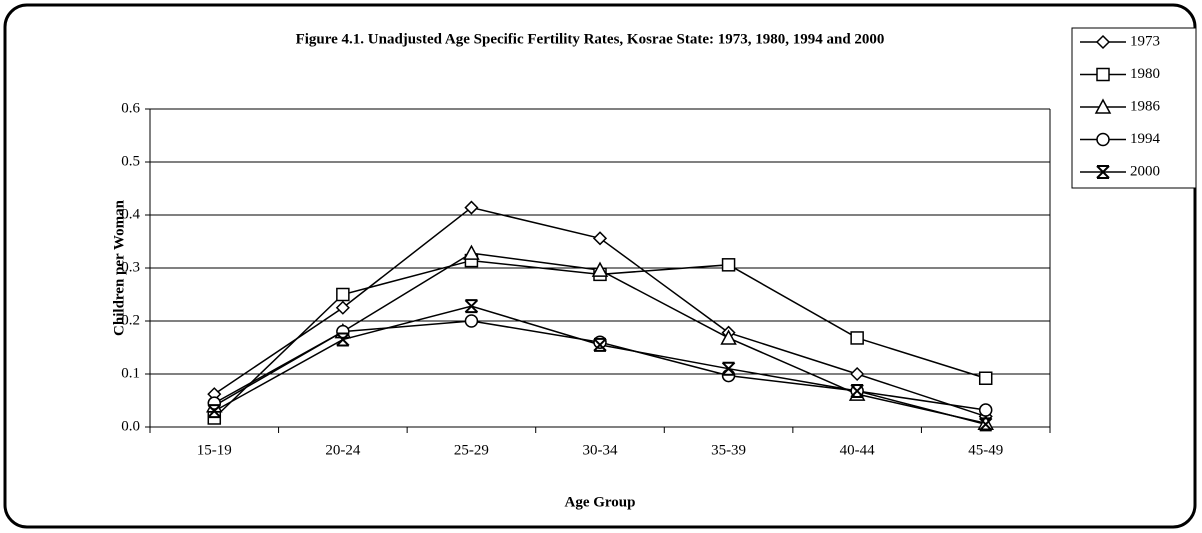  What do you see at coordinates (130, 108) in the screenshot?
I see `y-tick-label: 0.6` at bounding box center [130, 108].